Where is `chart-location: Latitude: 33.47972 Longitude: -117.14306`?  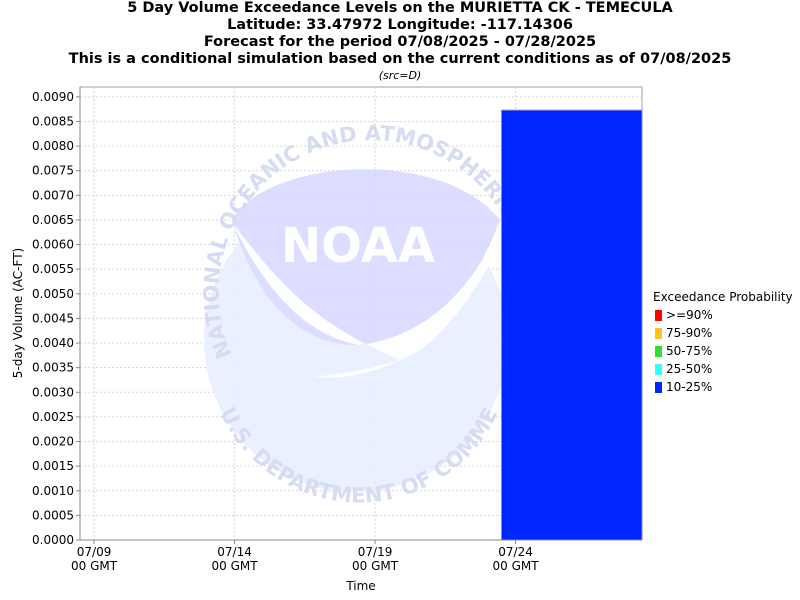
chart-location: Latitude: 33.47972 Longitude: -117.14306 is located at coordinates (400, 25).